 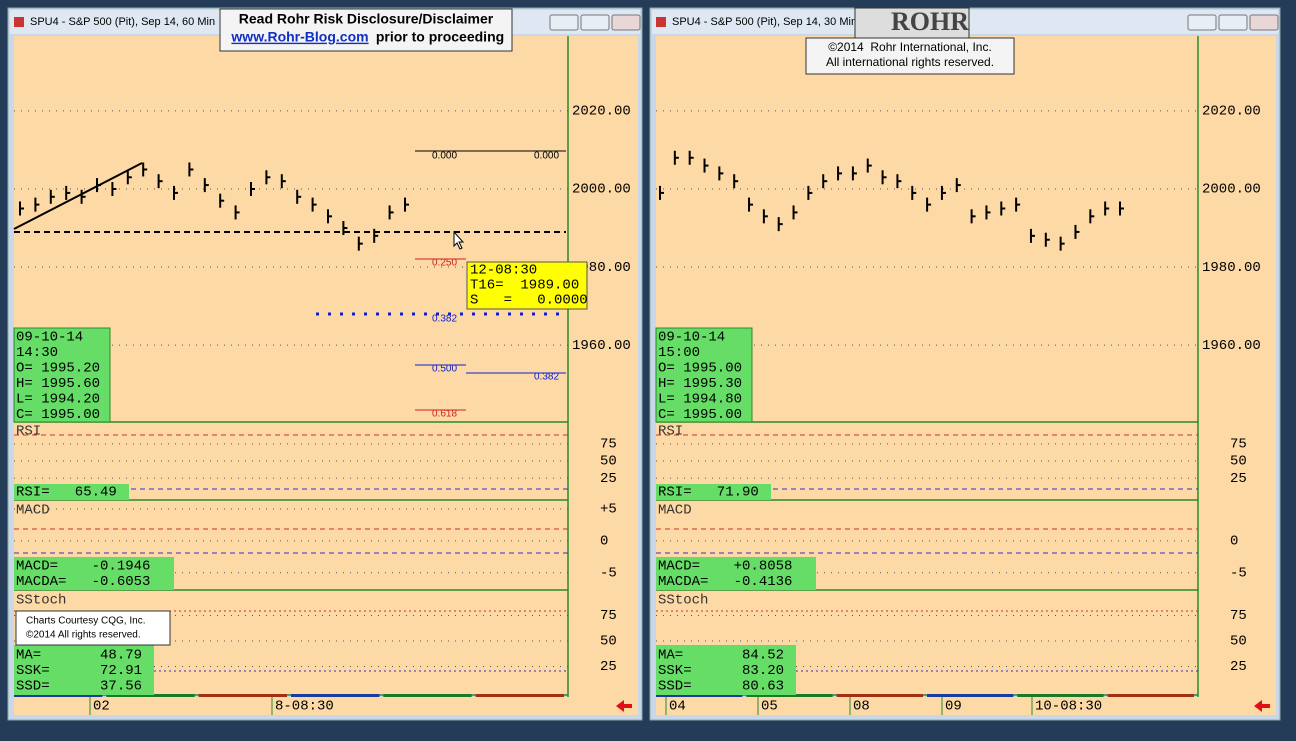 I want to click on banner-link: www.Rohr-Blog.com, so click(x=299, y=37).